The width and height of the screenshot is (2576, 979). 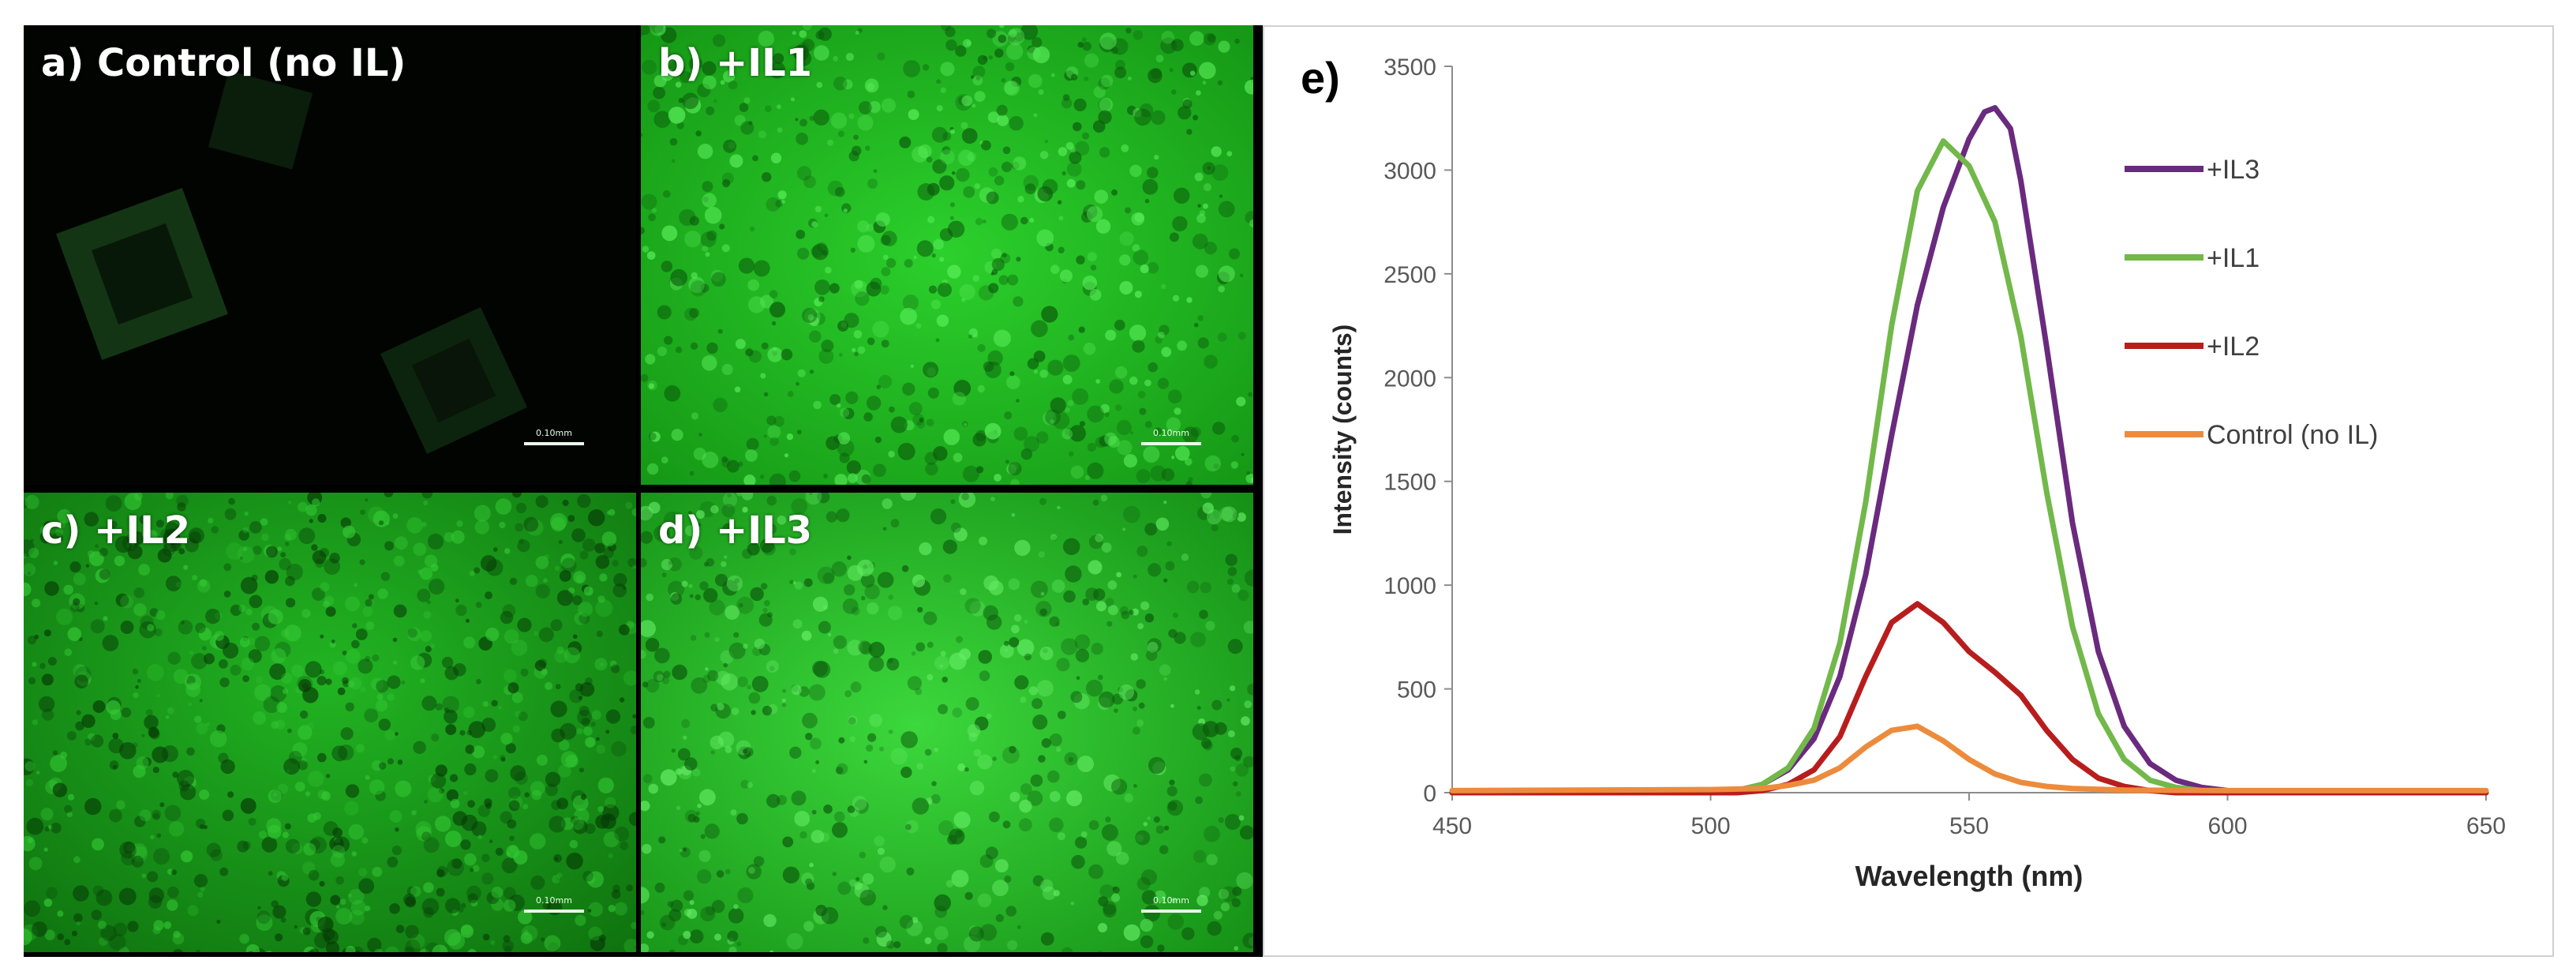 What do you see at coordinates (1429, 794) in the screenshot?
I see `y-tick-label: 0` at bounding box center [1429, 794].